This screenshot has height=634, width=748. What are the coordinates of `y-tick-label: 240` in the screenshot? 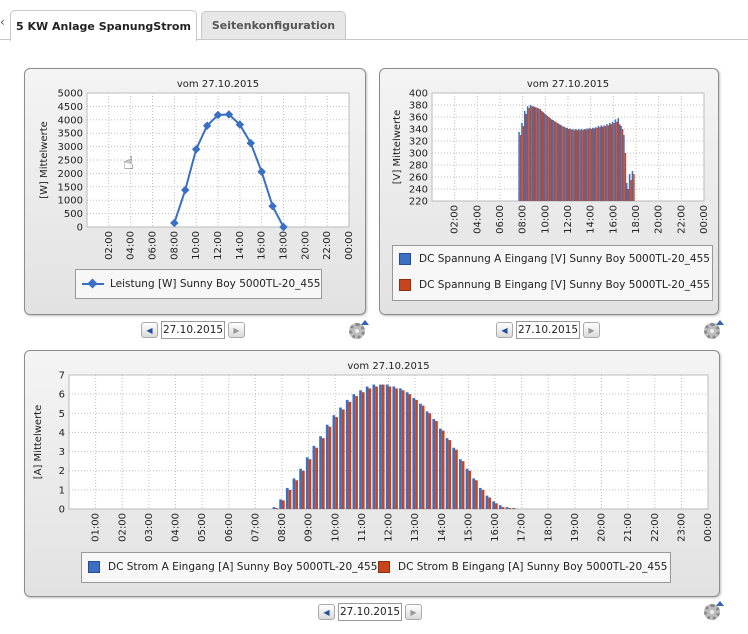 It's located at (418, 190).